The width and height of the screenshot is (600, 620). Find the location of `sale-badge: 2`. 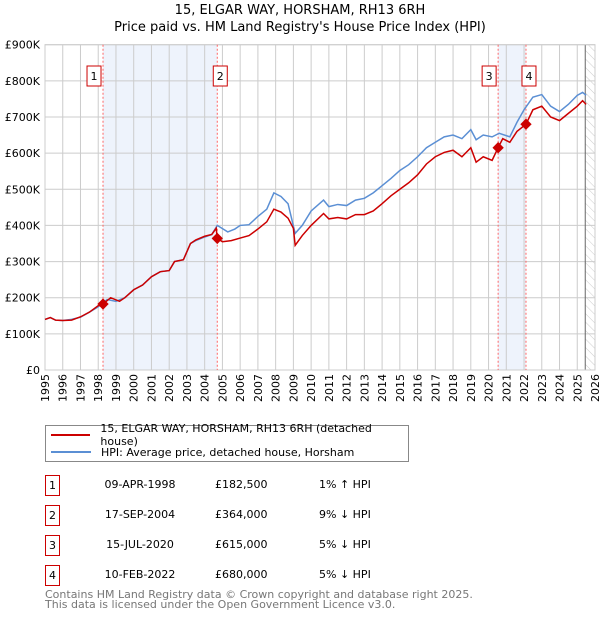

sale-badge: 2 is located at coordinates (52, 515).